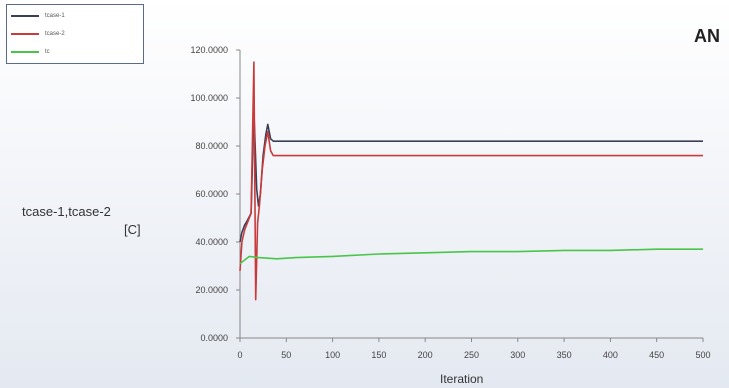  Describe the element at coordinates (425, 355) in the screenshot. I see `x-tick-label: 200` at that location.